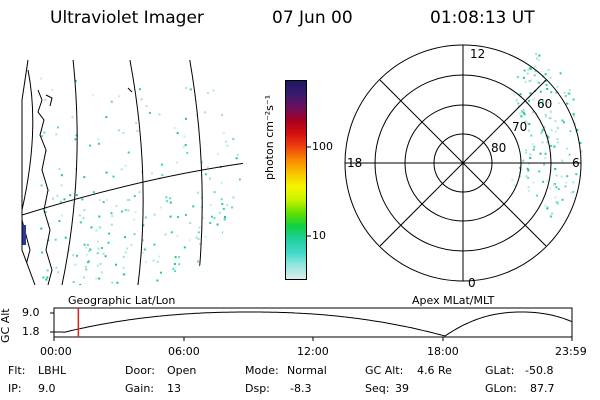 This screenshot has width=600, height=400. What do you see at coordinates (140, 370) in the screenshot?
I see `door-label: Door:` at bounding box center [140, 370].